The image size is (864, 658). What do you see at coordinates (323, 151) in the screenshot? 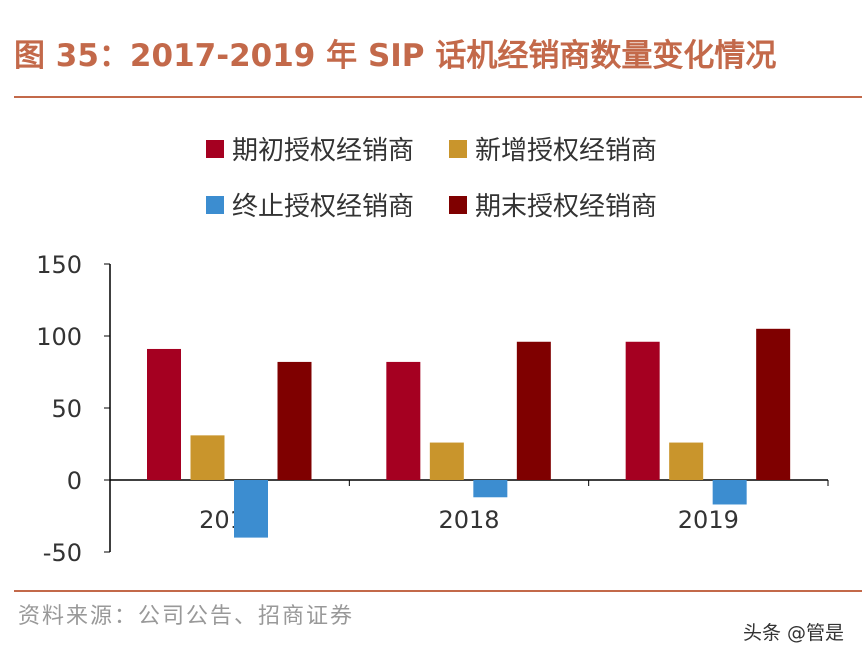
I see `legend-label: 期初授权经销商` at bounding box center [323, 151].